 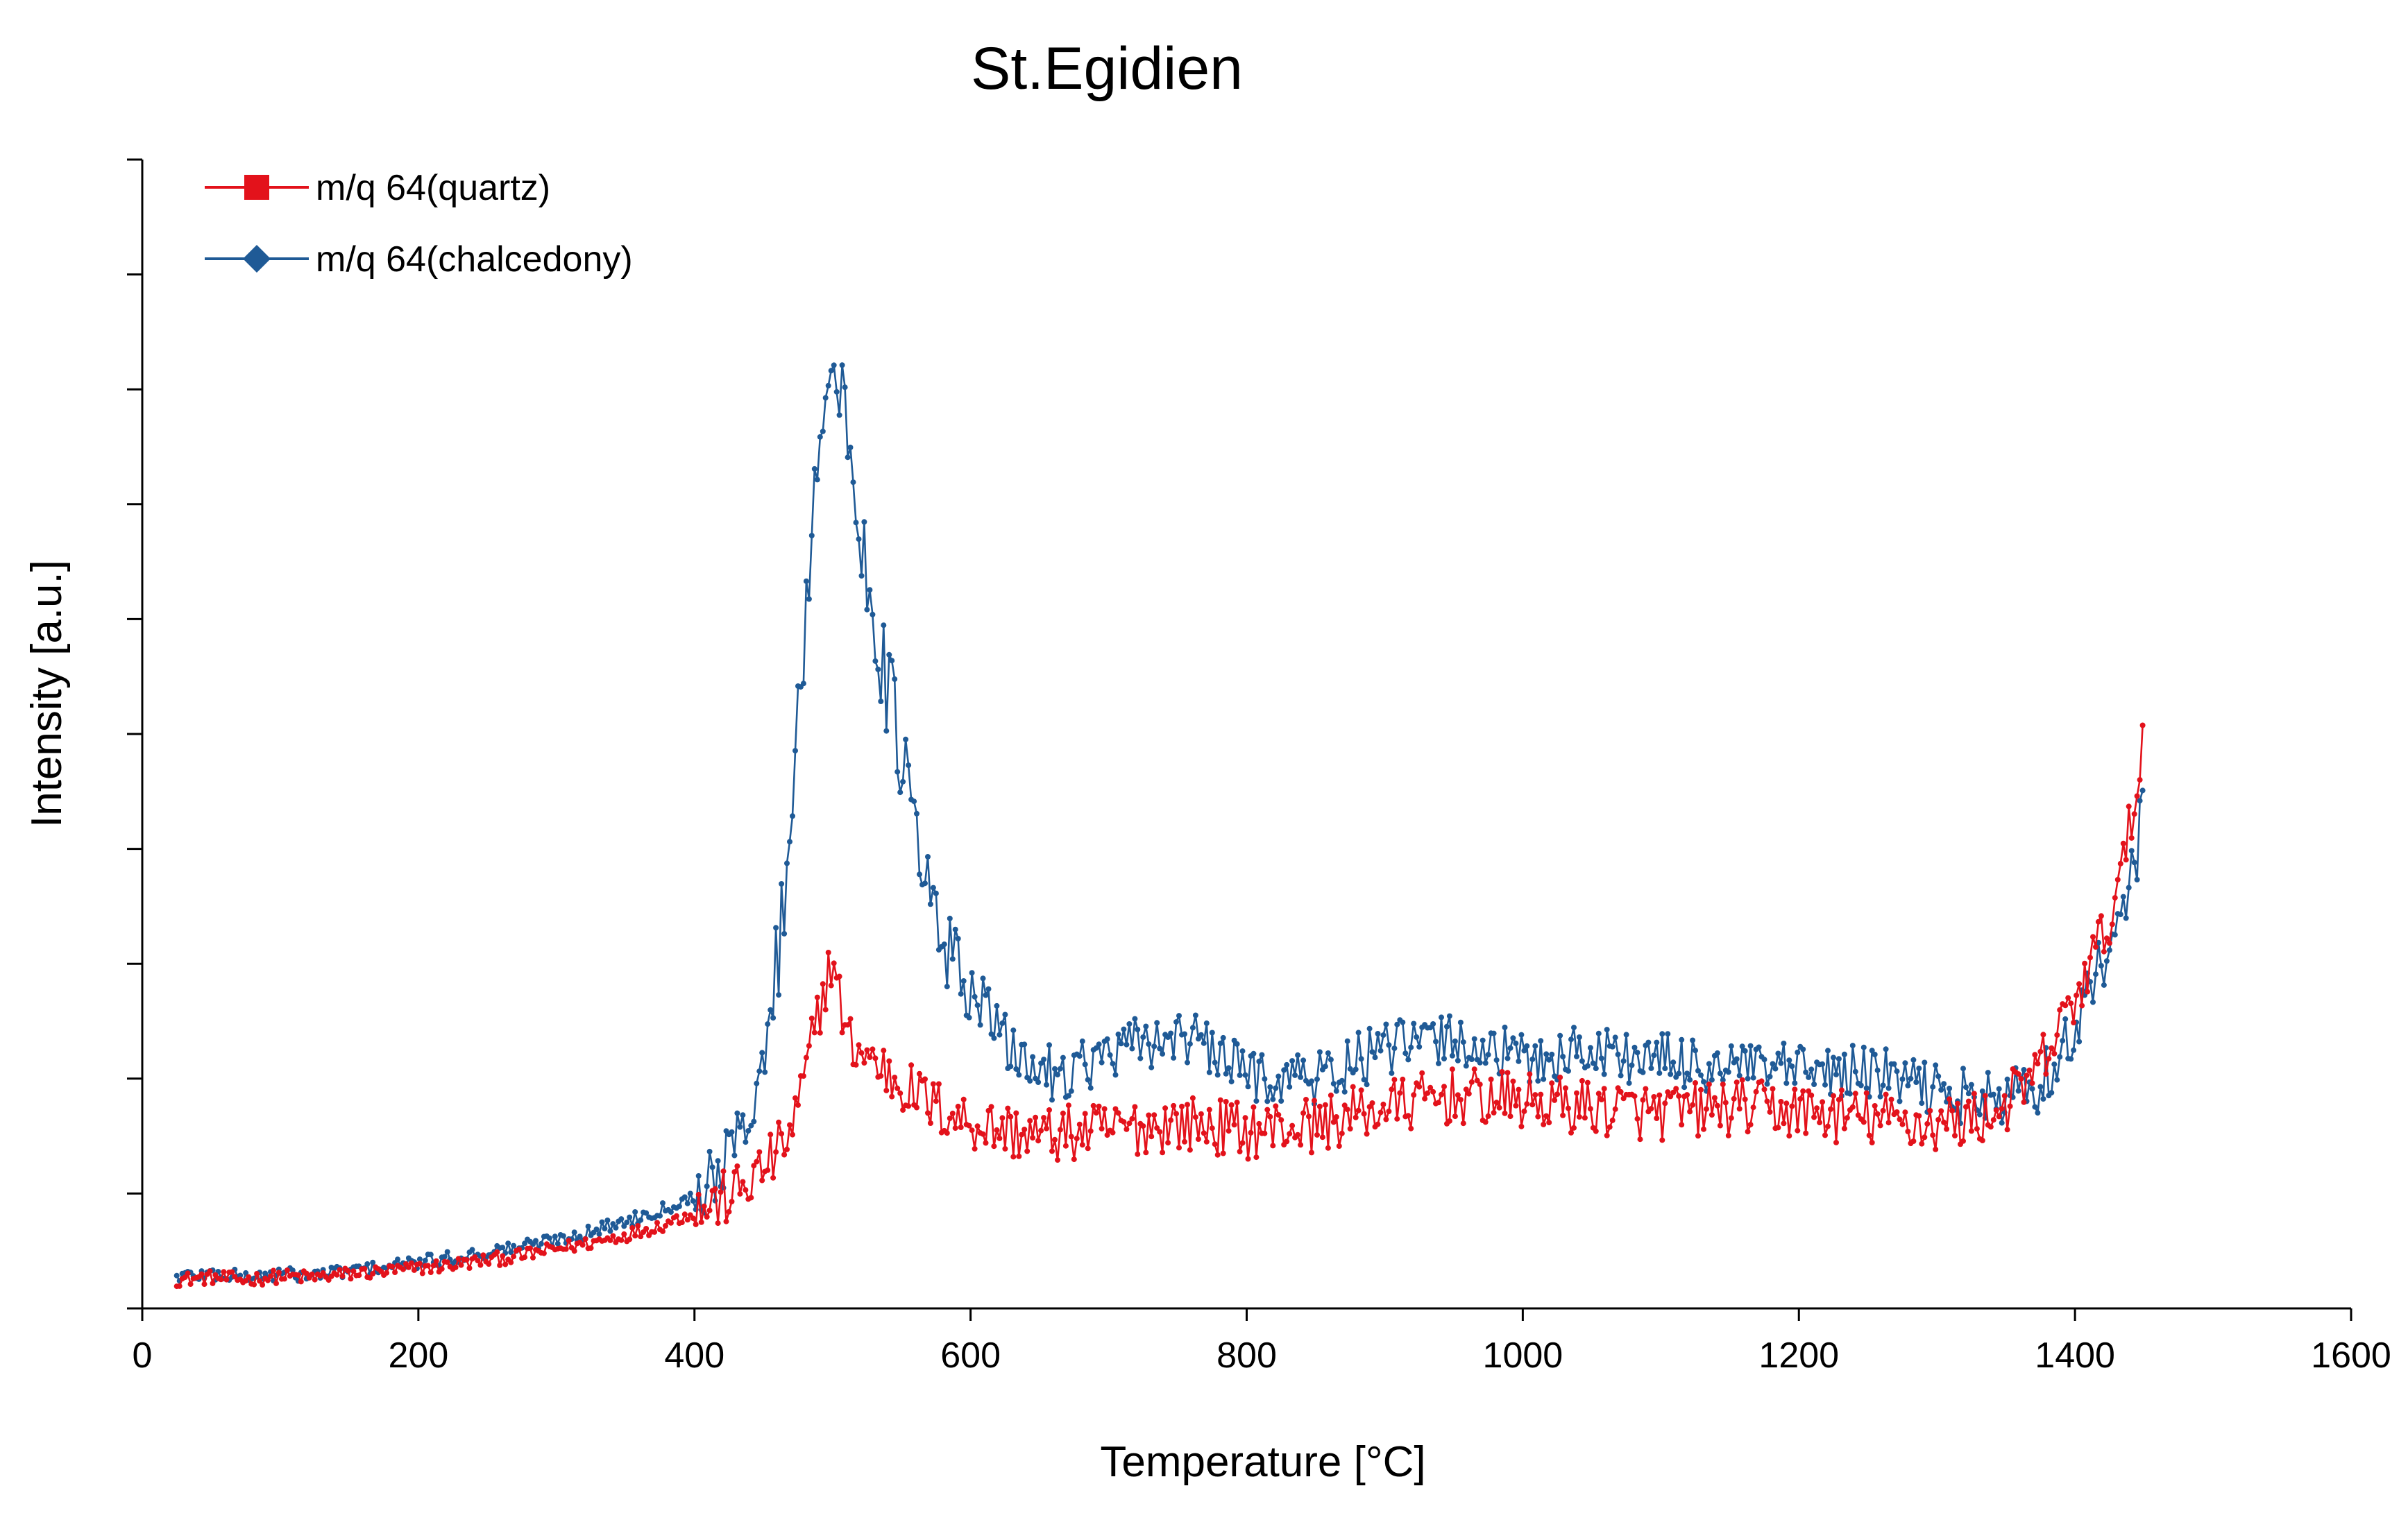 What do you see at coordinates (256, 188) in the screenshot?
I see `legend-marker-square` at bounding box center [256, 188].